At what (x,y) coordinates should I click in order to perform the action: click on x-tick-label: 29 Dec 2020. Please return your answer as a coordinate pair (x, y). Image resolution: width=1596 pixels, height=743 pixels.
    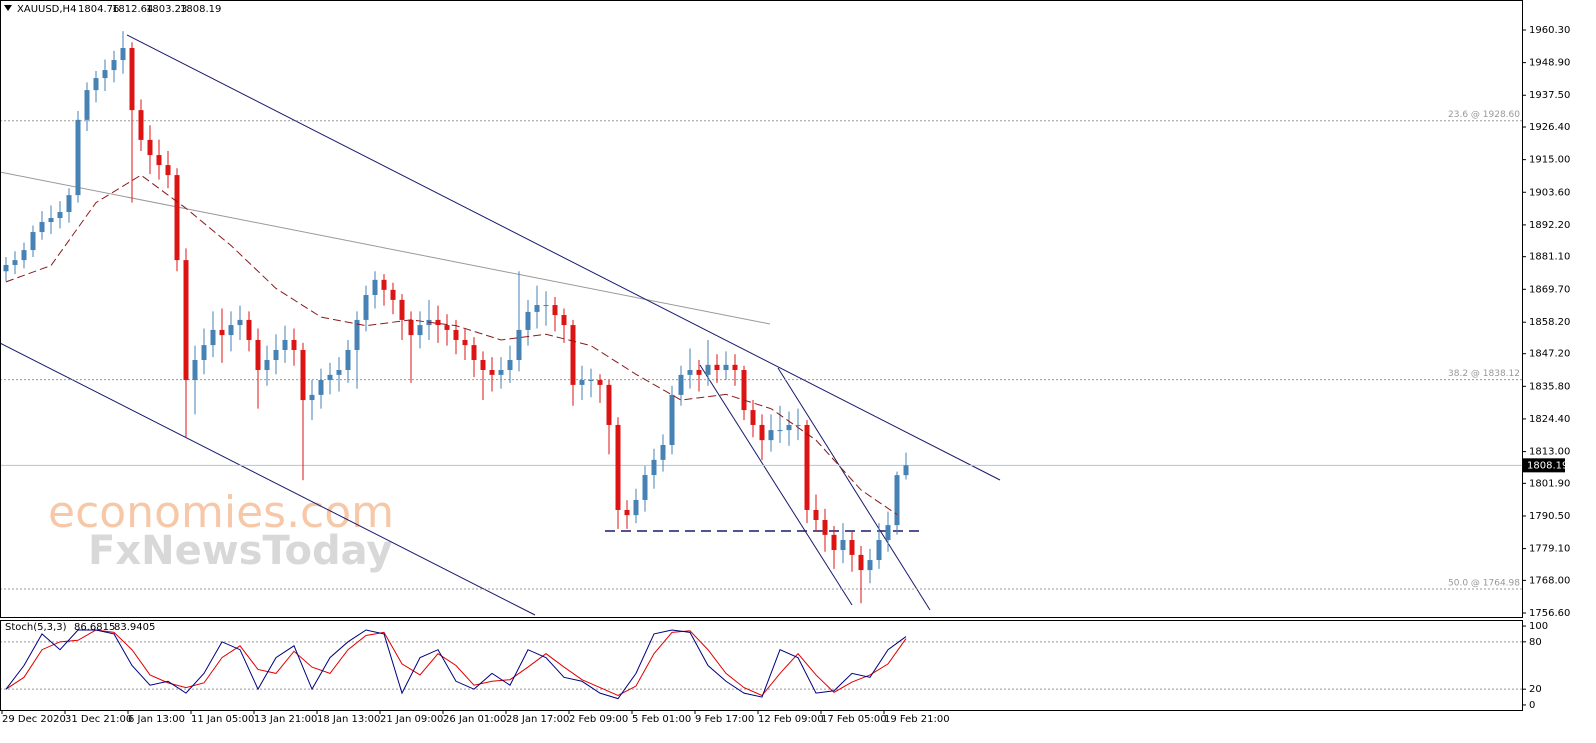
    Looking at the image, I should click on (34, 719).